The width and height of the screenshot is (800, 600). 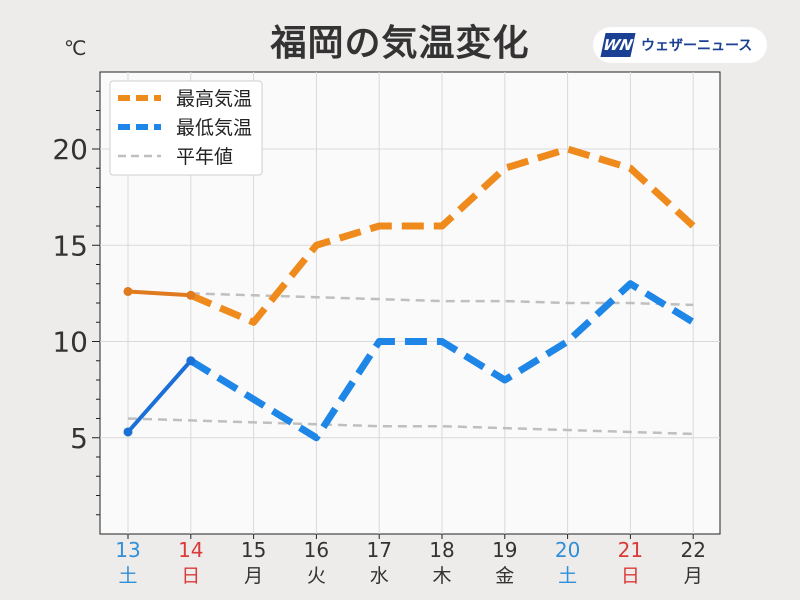 I want to click on brand-logo: WN ウェザーニュース, so click(x=680, y=45).